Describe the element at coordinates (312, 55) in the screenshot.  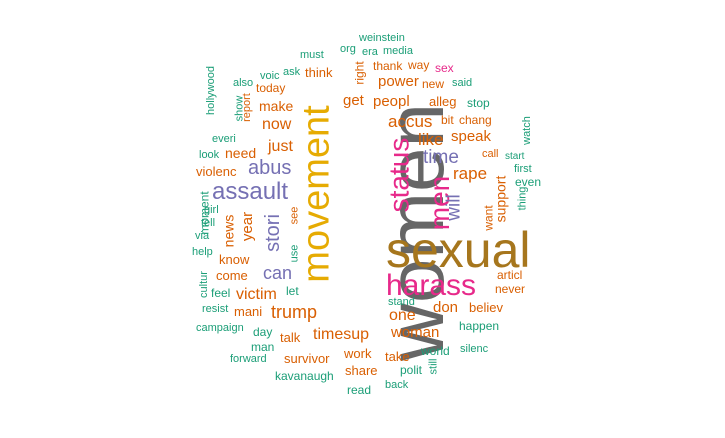
I see `word: must` at that location.